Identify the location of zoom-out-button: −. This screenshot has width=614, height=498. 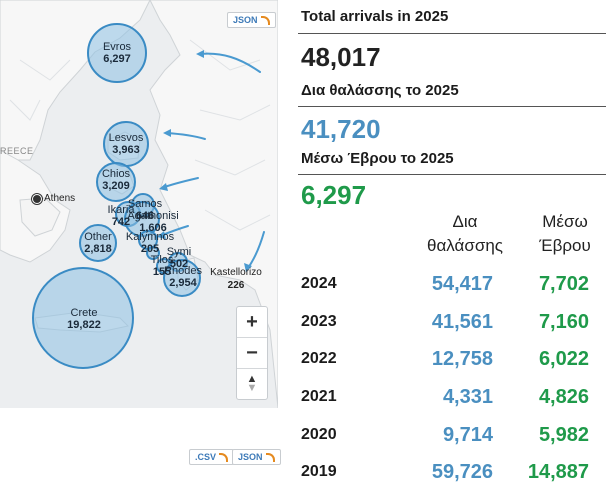
(252, 353).